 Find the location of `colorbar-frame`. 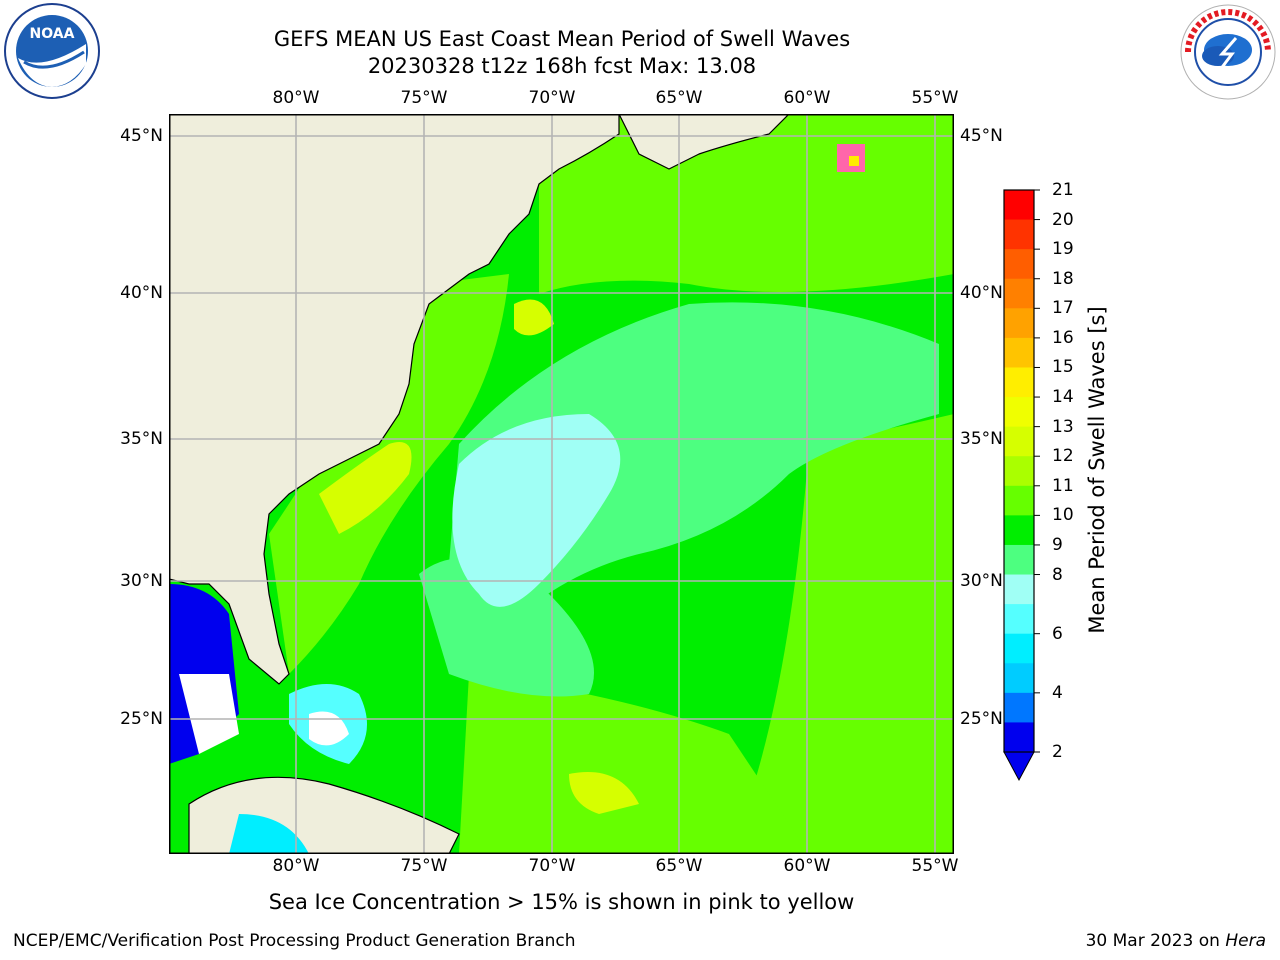

colorbar-frame is located at coordinates (1019, 471).